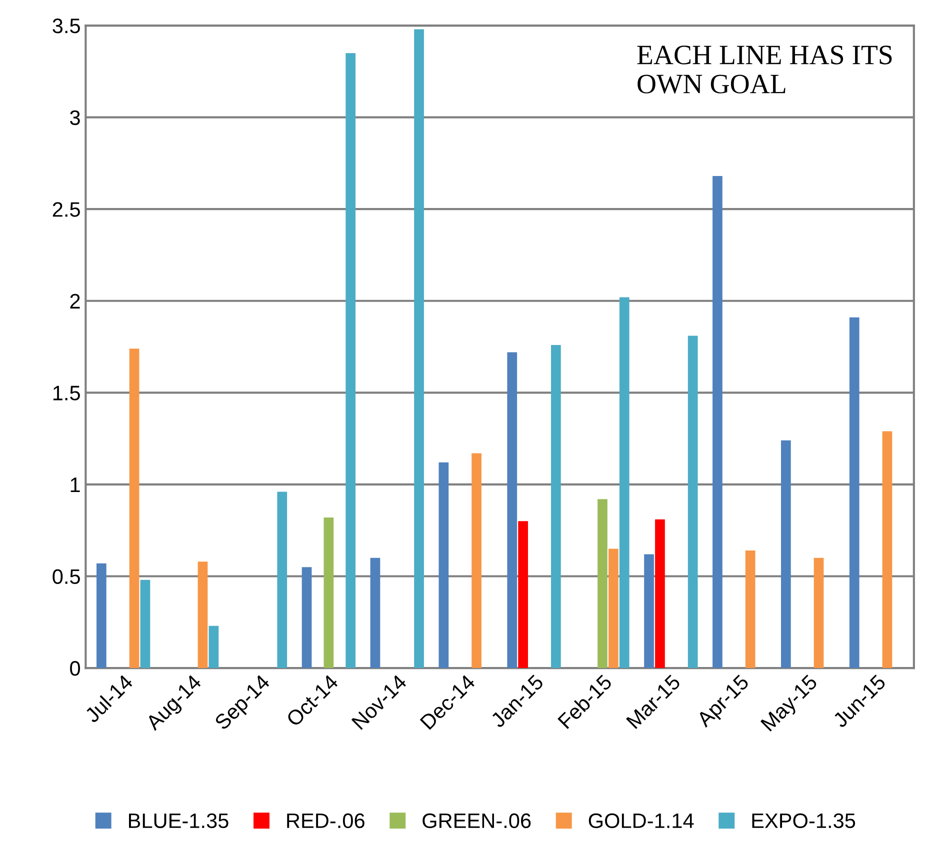 The image size is (952, 851). Describe the element at coordinates (66, 209) in the screenshot. I see `y-tick-label: 2.5` at that location.